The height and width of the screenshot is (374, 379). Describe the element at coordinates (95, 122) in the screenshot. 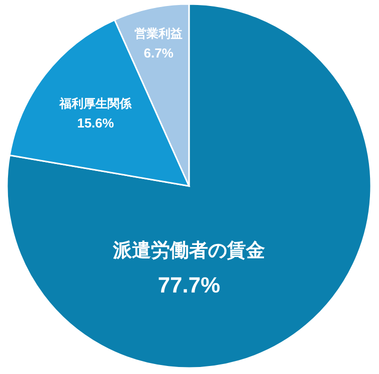

I see `data-label: 15.6%` at that location.